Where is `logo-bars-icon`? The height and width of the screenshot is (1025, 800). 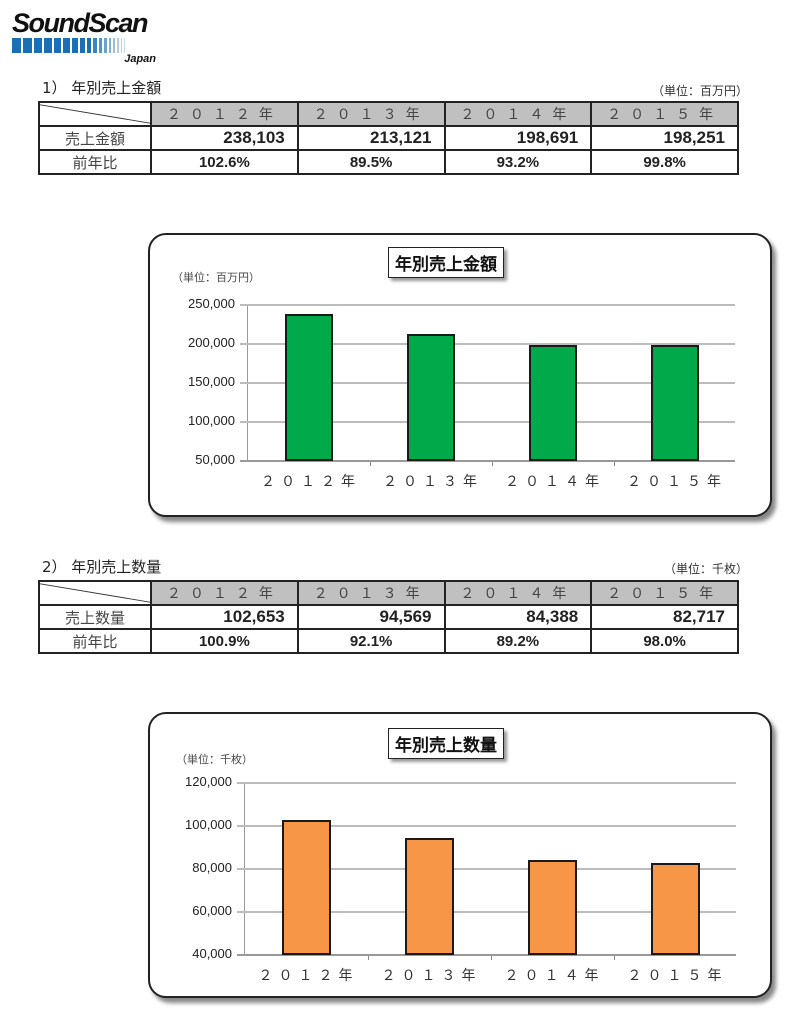 logo-bars-icon is located at coordinates (86, 45).